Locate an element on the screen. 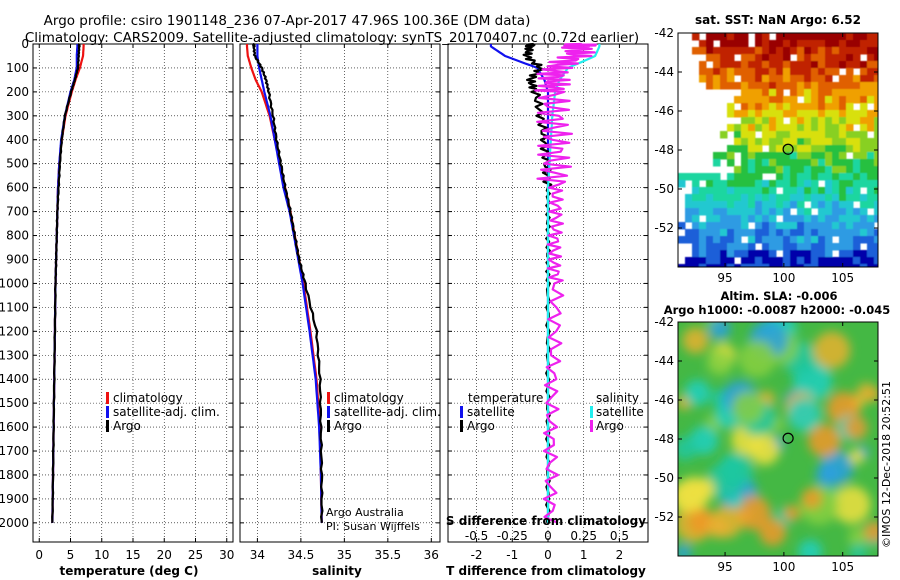 The image size is (900, 580). series-line-s-argo is located at coordinates (566, 283).